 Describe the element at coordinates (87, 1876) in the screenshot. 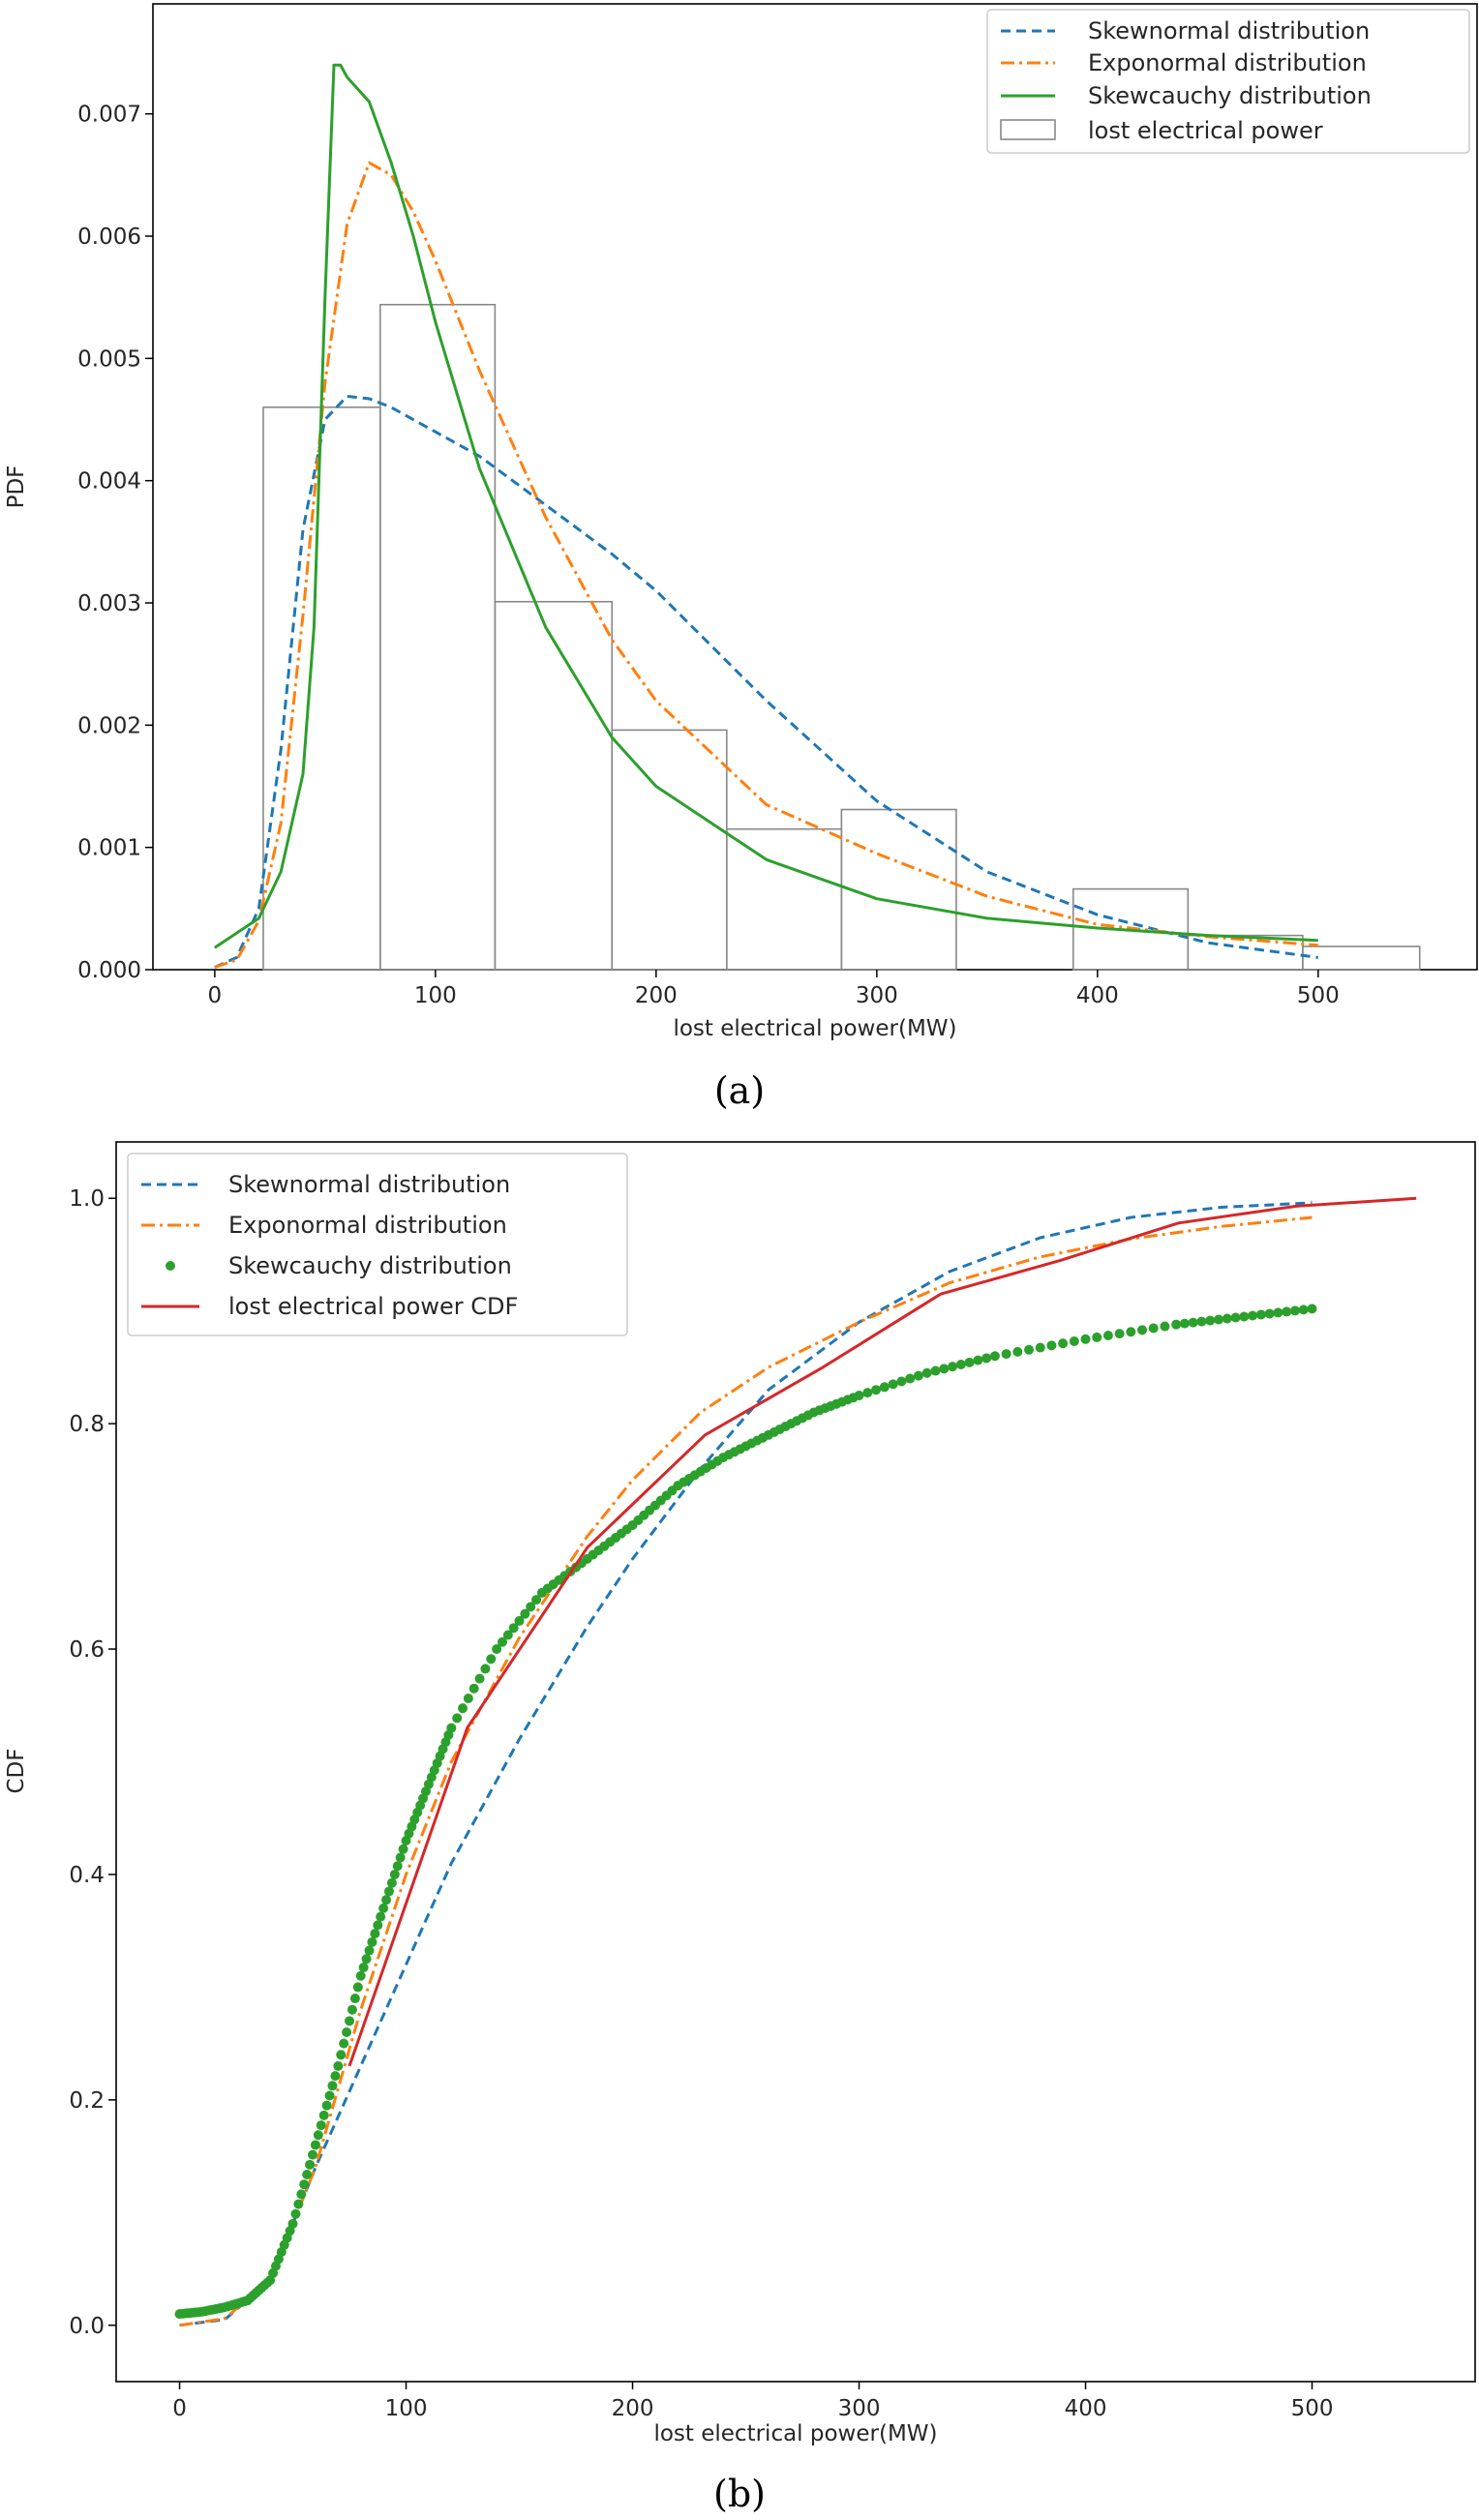

I see `y-tick-label: 0.4` at that location.